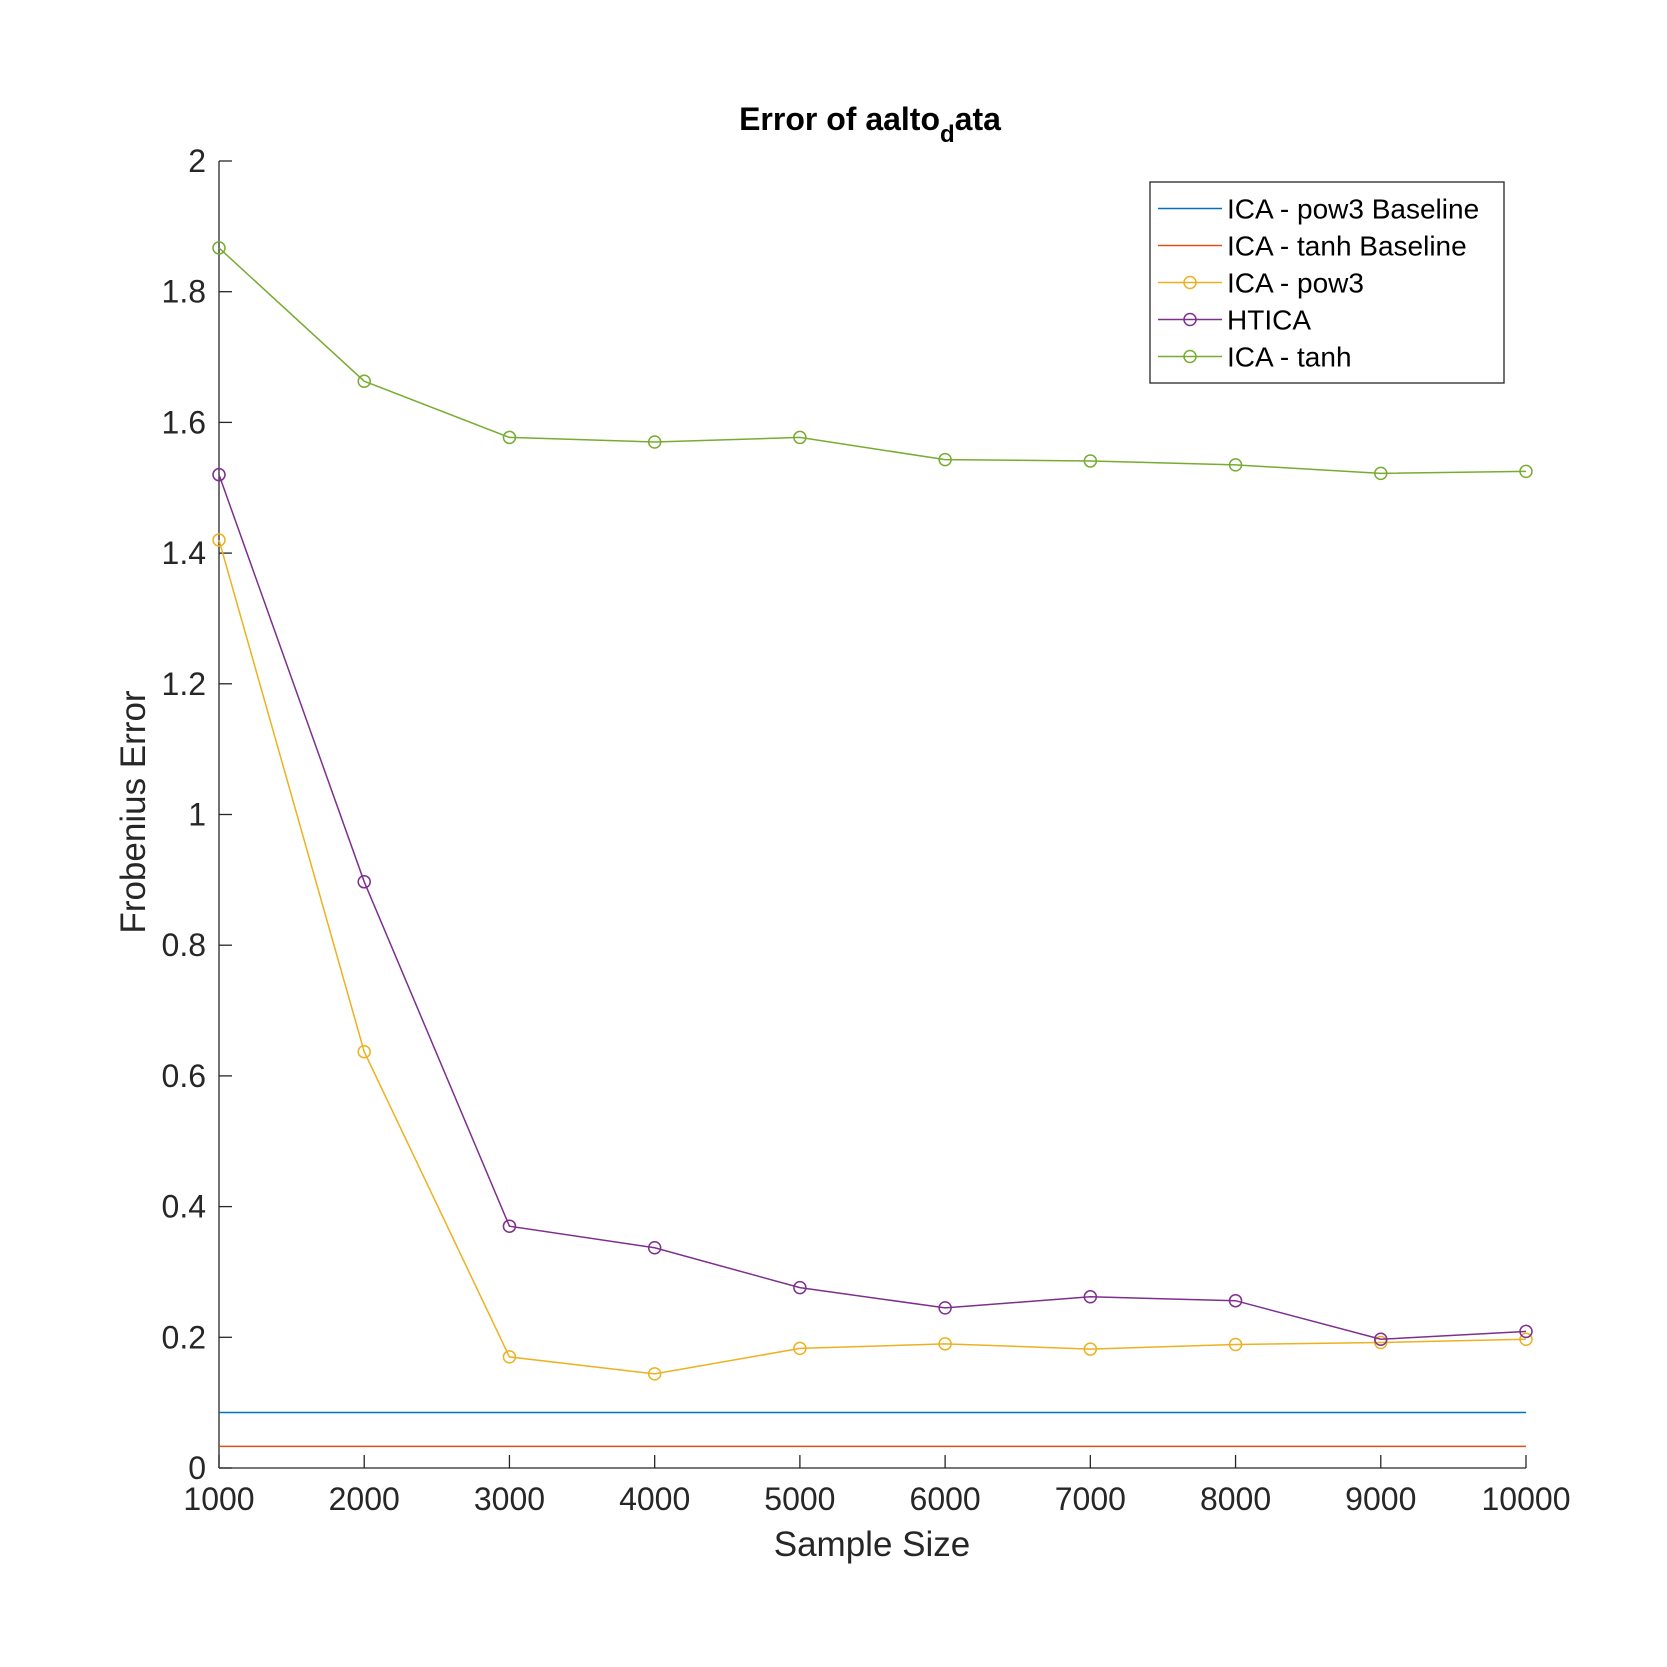 The height and width of the screenshot is (1667, 1667). What do you see at coordinates (364, 1499) in the screenshot?
I see `x-tick-label: 2000` at bounding box center [364, 1499].